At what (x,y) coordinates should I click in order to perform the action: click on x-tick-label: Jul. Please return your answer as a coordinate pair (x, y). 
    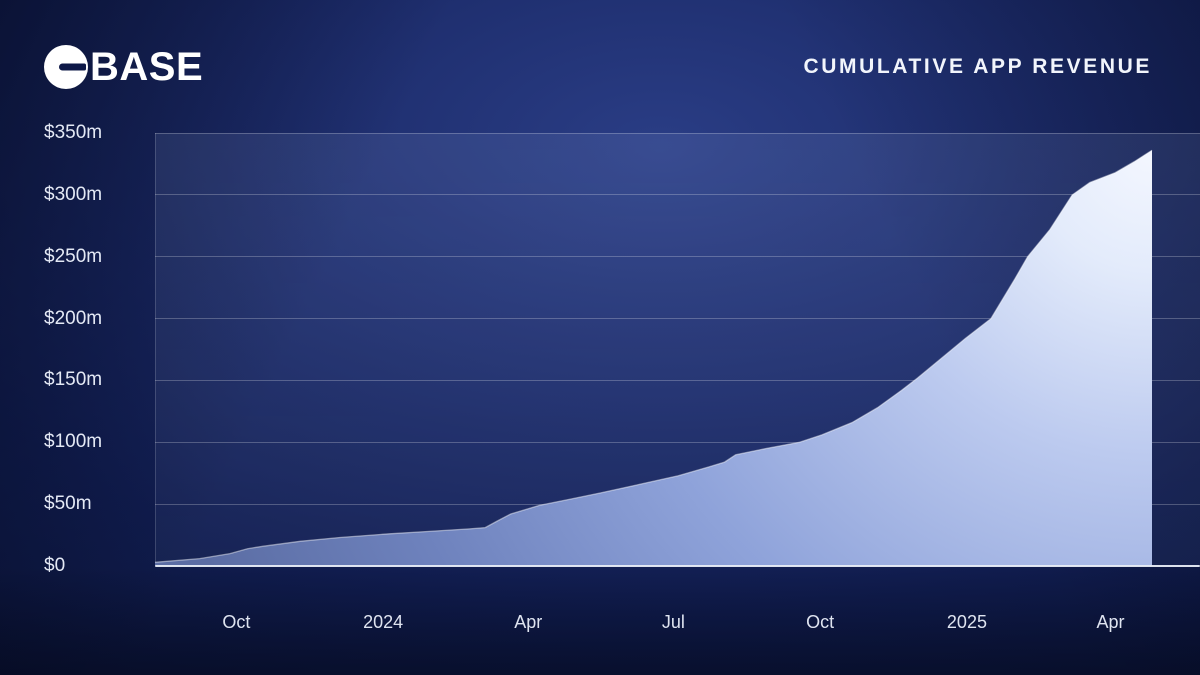
    Looking at the image, I should click on (673, 622).